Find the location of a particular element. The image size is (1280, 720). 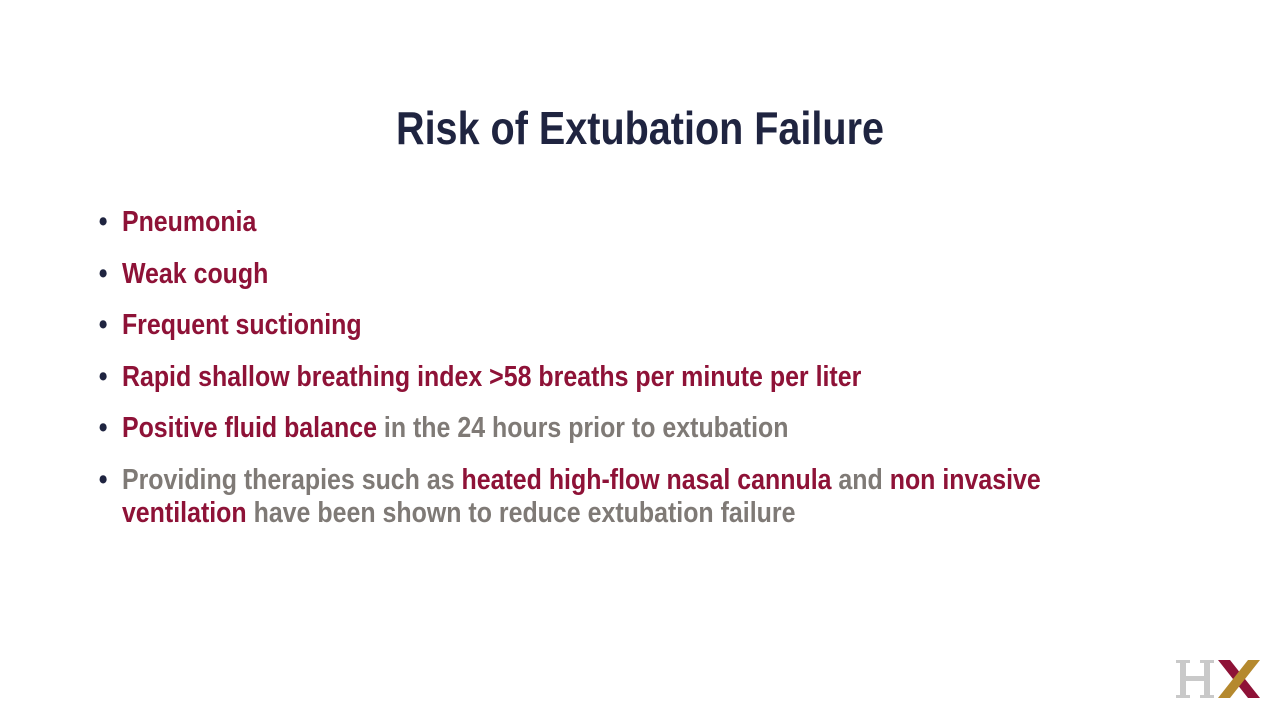

bullet-text-highlight: Positive fluid balance is located at coordinates (249, 428).